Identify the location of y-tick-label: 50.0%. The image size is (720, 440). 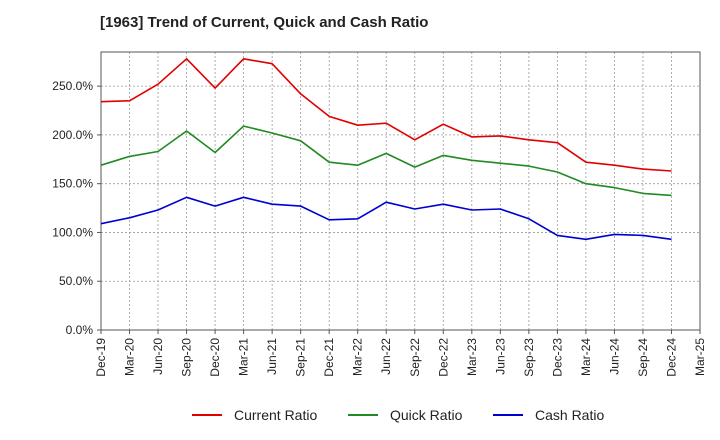
(76, 281).